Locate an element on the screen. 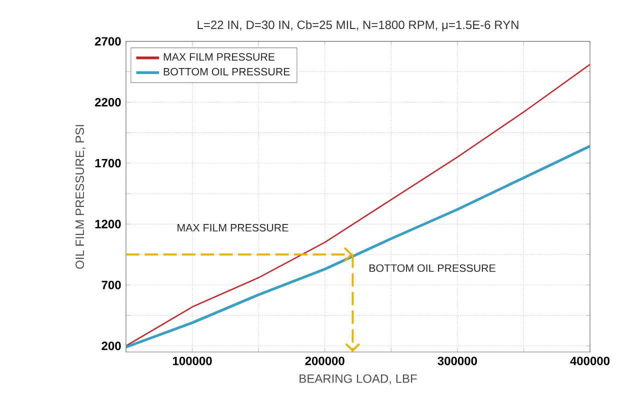  x-axis-title: BEARING LOAD, LBF is located at coordinates (358, 379).